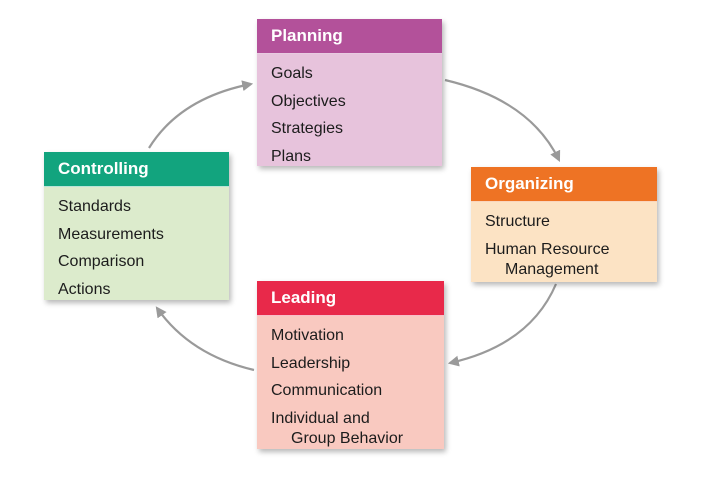 This screenshot has height=480, width=704. What do you see at coordinates (111, 234) in the screenshot?
I see `controlling-item-measurements: Measurements` at bounding box center [111, 234].